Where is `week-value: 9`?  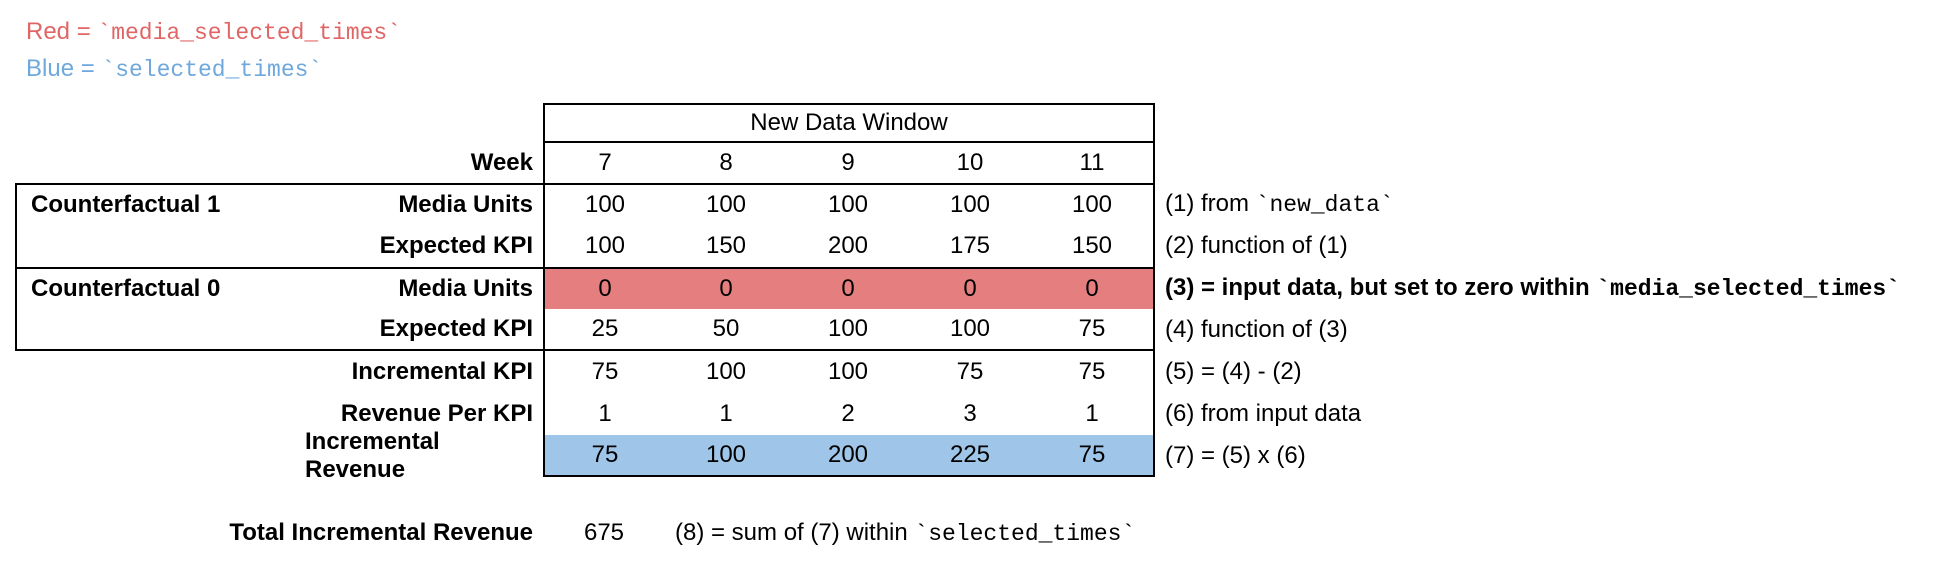 week-value: 9 is located at coordinates (848, 162).